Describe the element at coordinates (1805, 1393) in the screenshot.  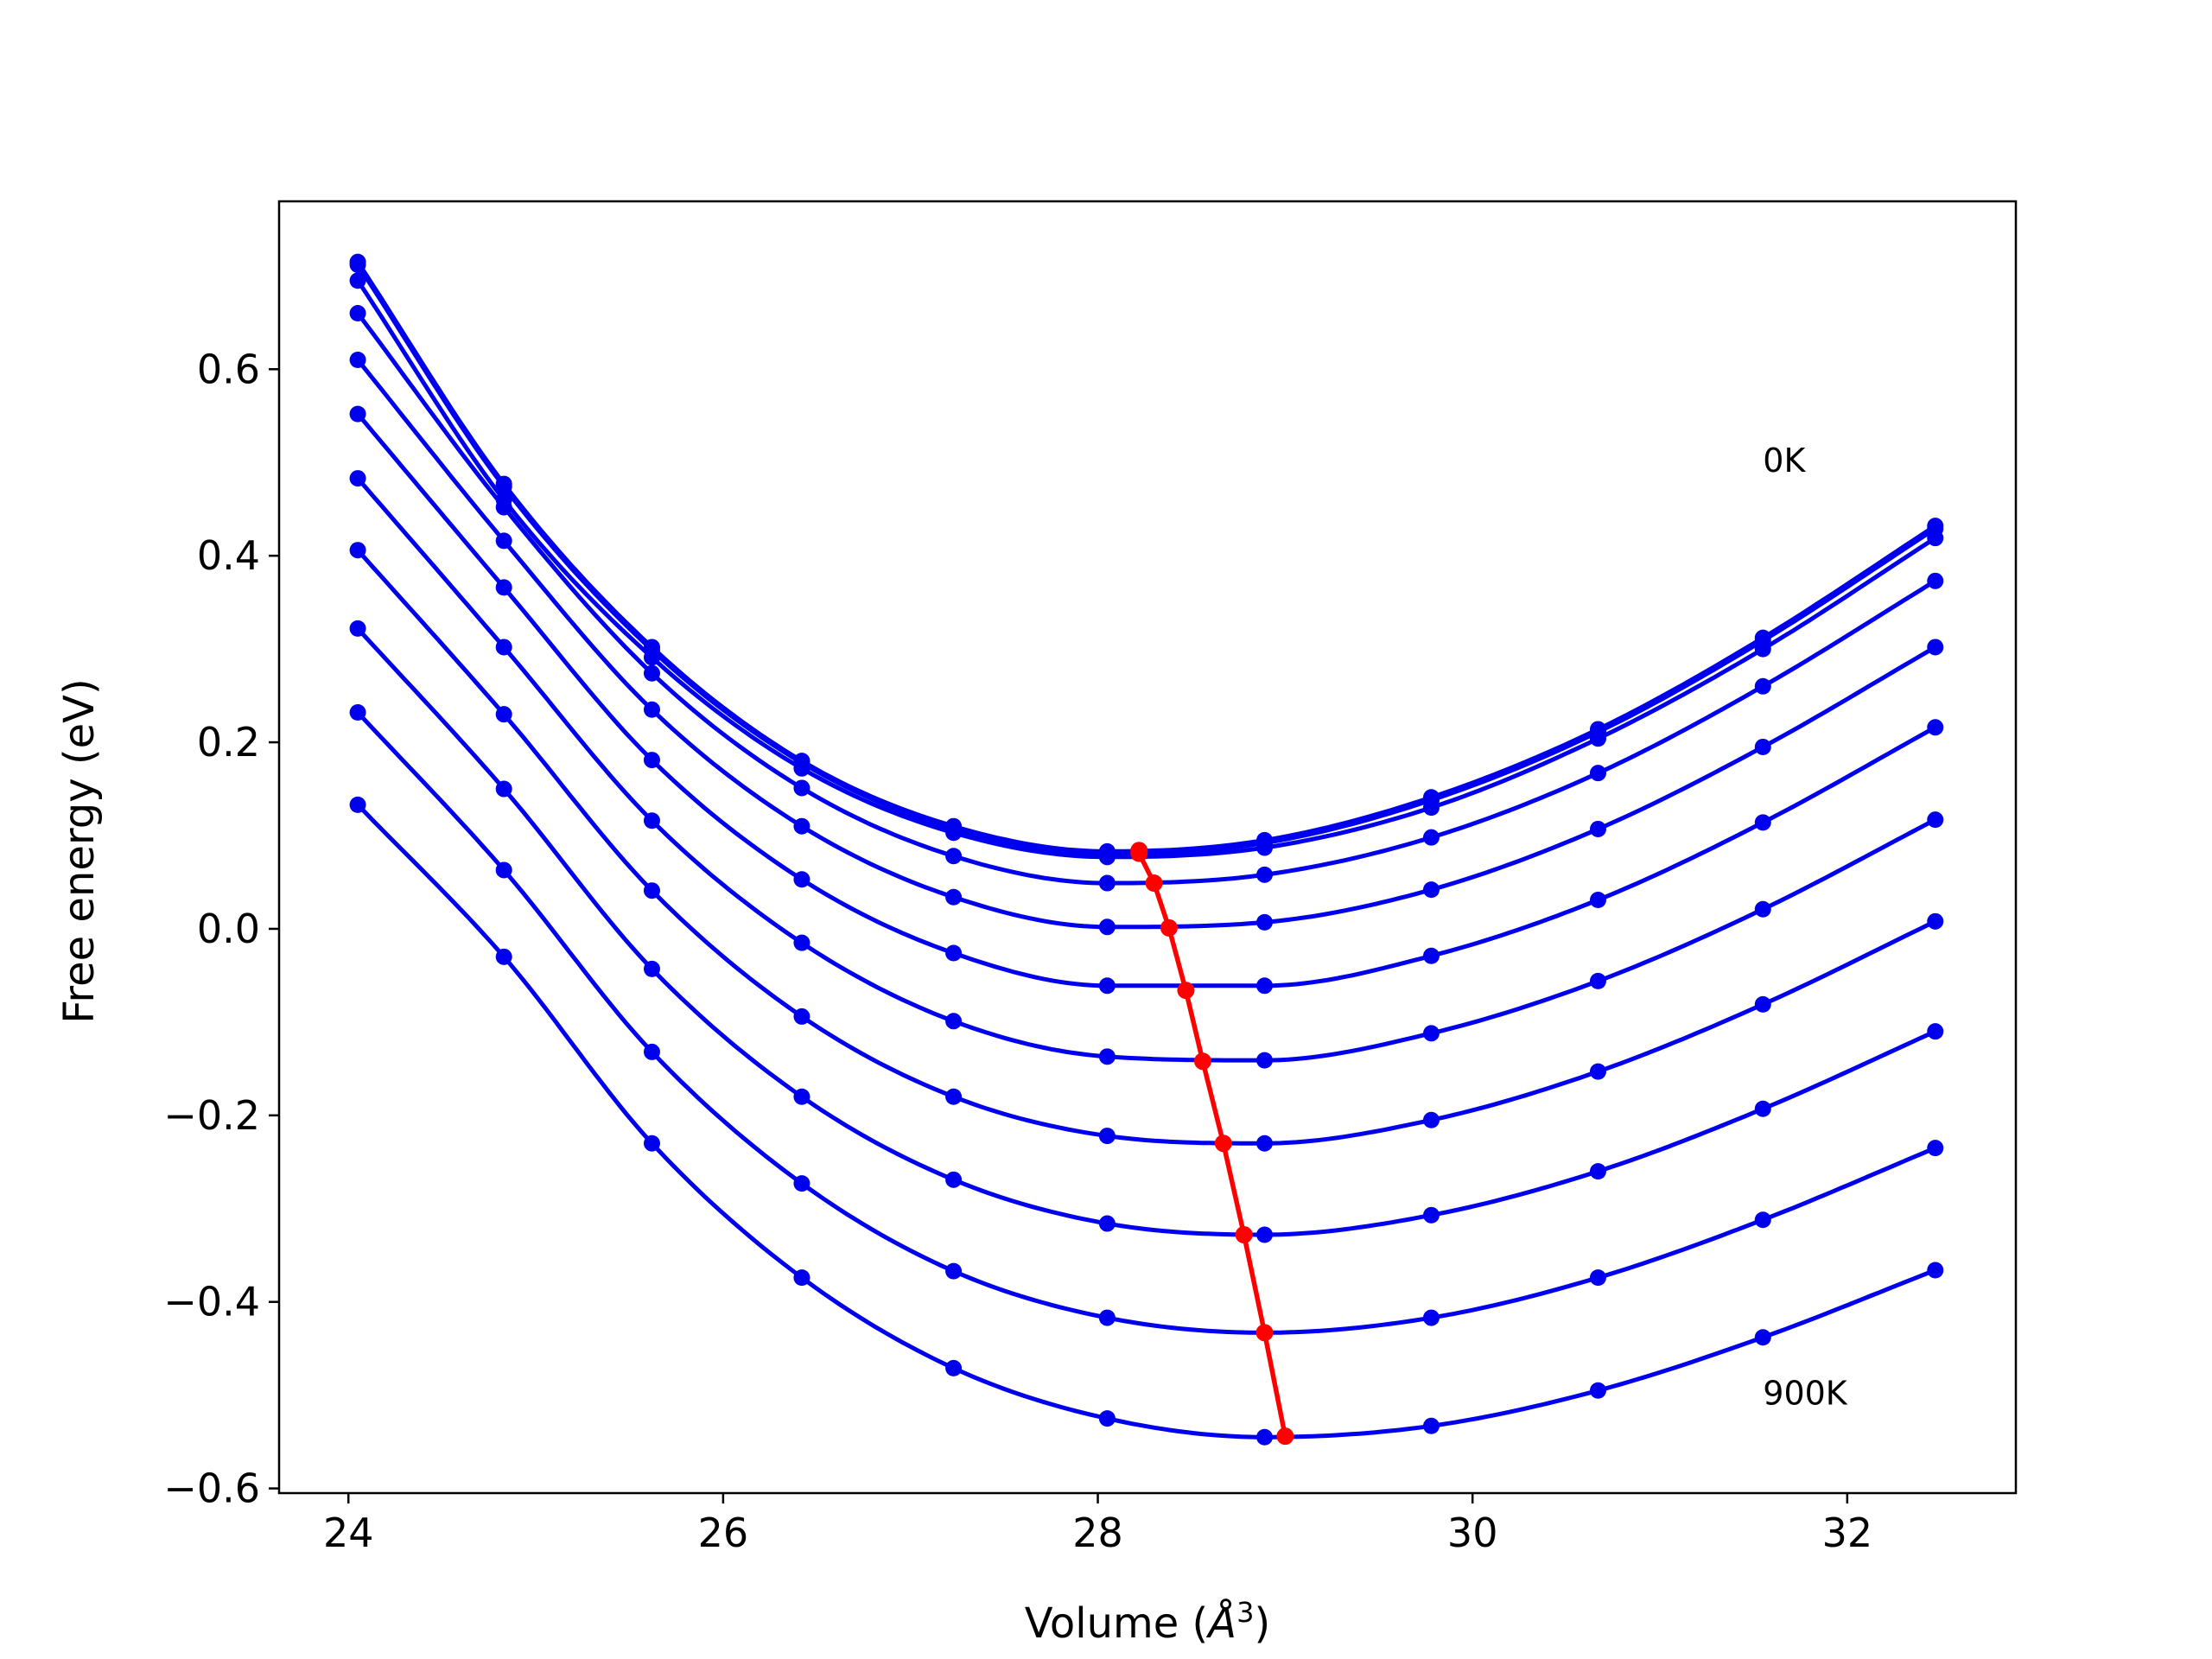
I see `temperature-annotation: 900K` at that location.